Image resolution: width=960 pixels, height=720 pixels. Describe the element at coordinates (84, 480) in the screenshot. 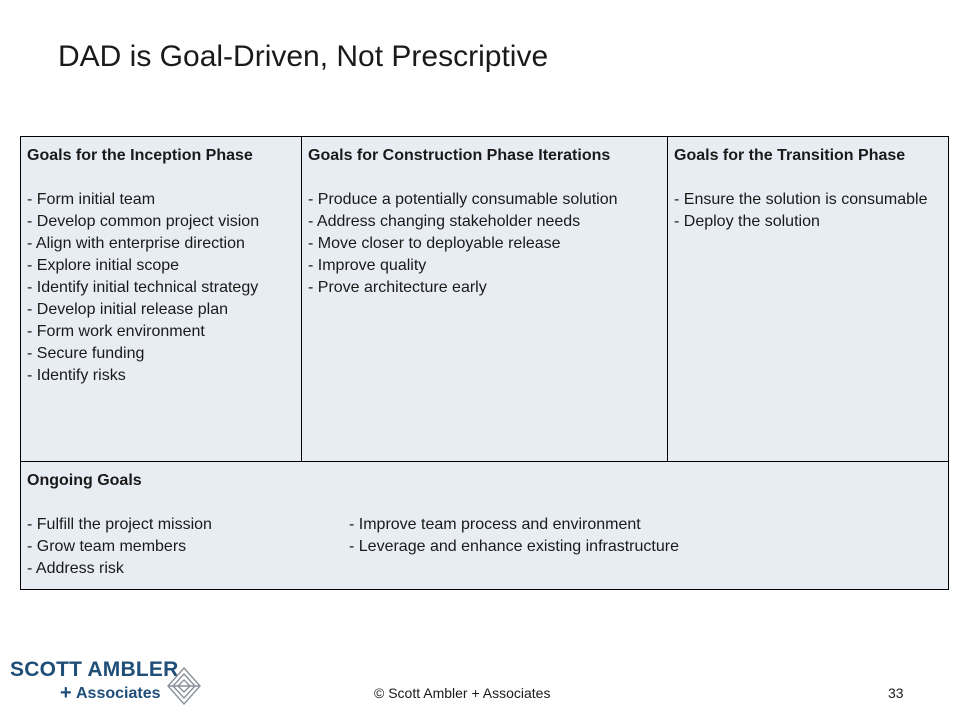

I see `ongoing-heading: Ongoing Goals` at that location.